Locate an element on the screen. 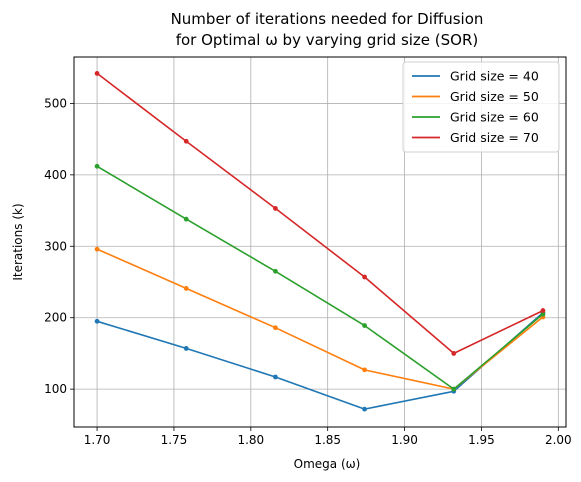 Image resolution: width=581 pixels, height=482 pixels. legend-label: Grid size = 60 is located at coordinates (494, 117).